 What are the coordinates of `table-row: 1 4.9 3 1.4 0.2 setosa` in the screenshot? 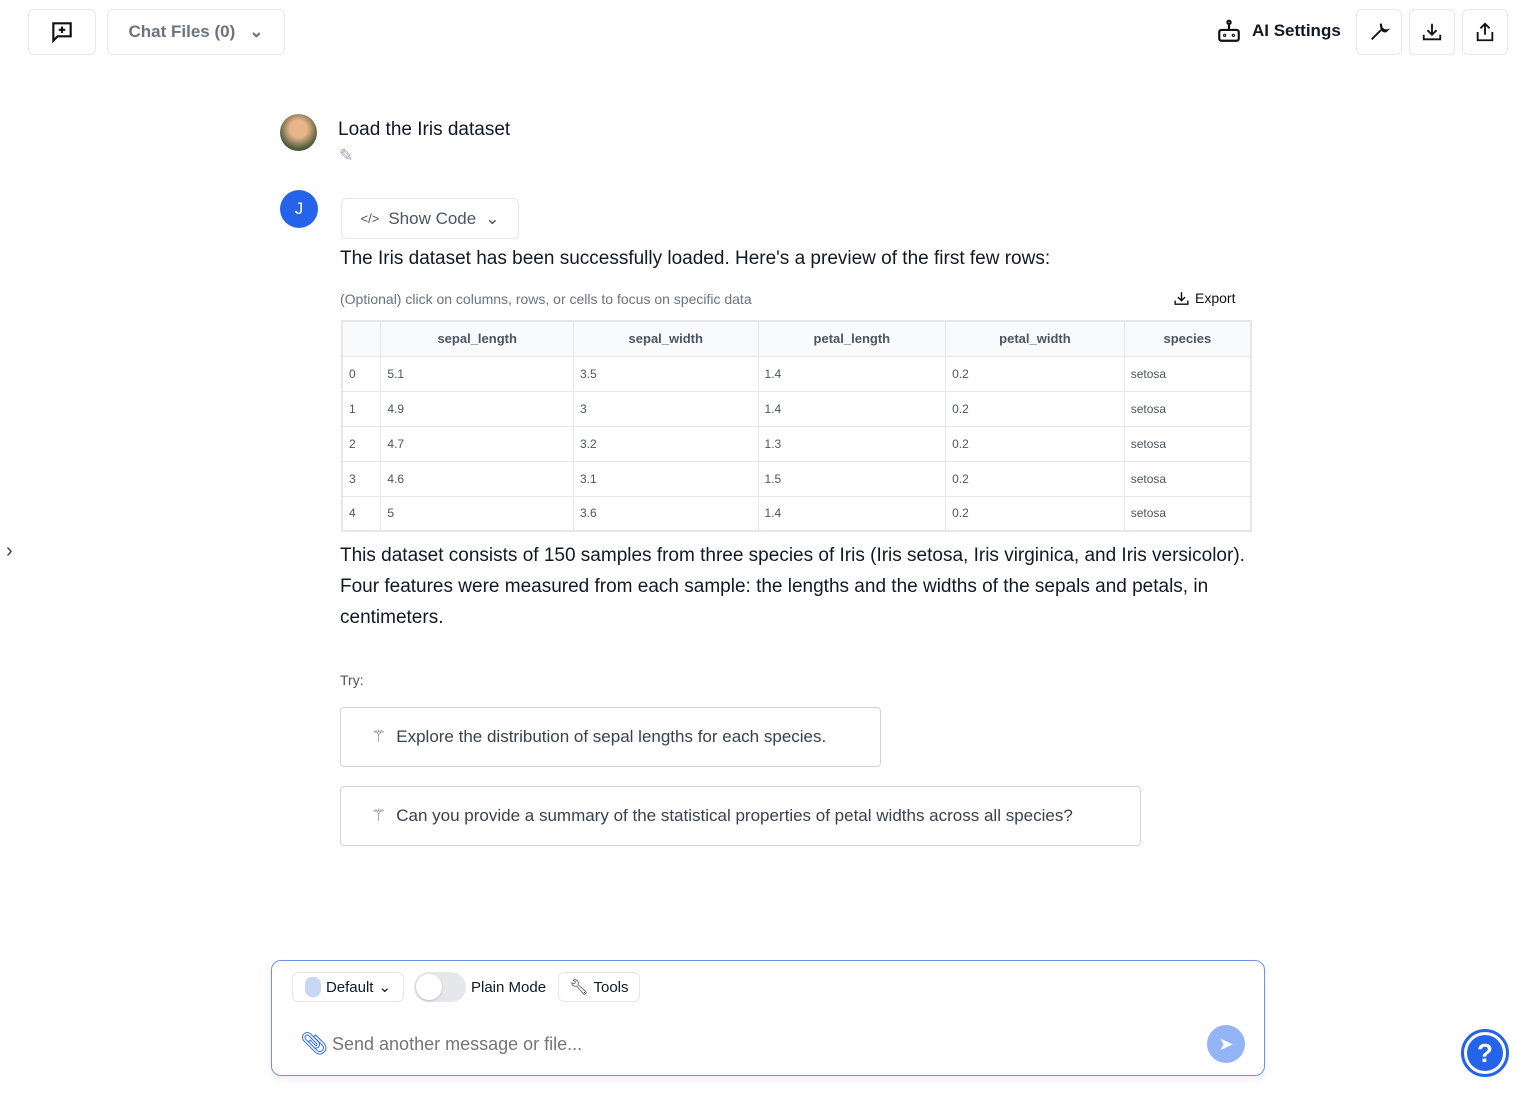 It's located at (796, 408).